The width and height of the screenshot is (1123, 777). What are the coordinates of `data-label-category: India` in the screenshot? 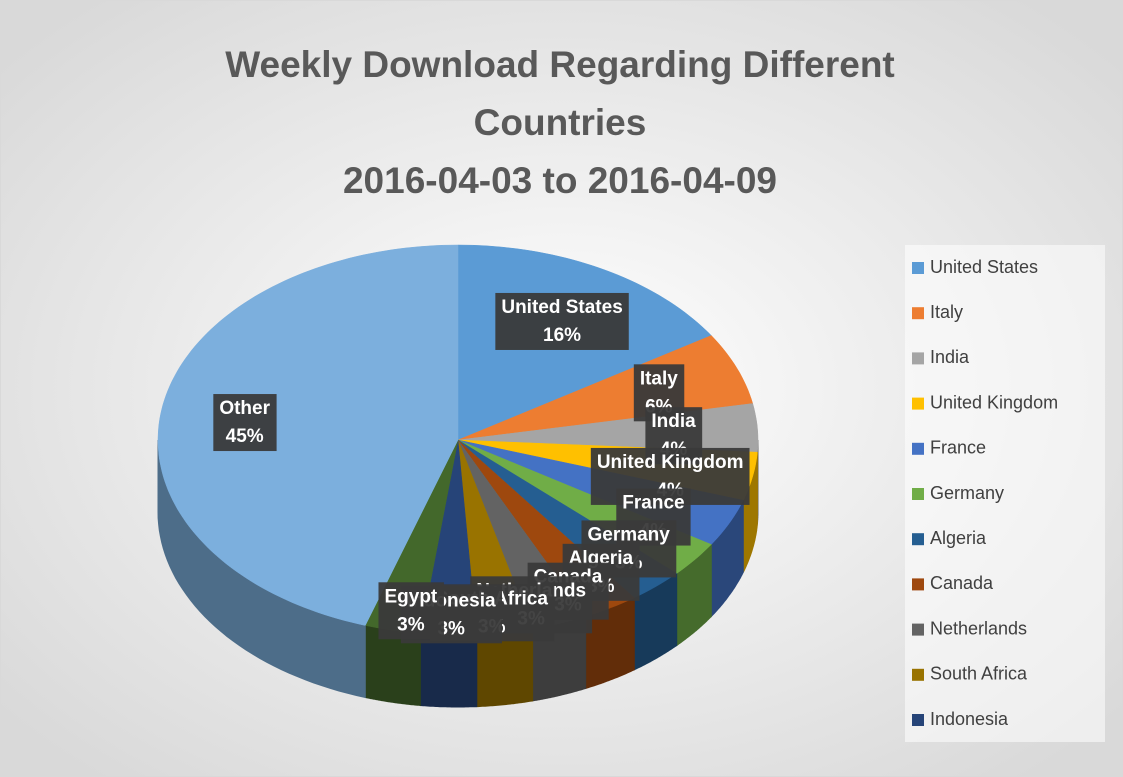 It's located at (673, 421).